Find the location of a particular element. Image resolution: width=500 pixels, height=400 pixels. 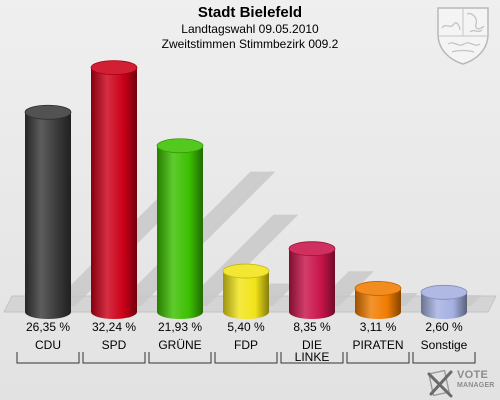

category-label: SPD is located at coordinates (114, 345).